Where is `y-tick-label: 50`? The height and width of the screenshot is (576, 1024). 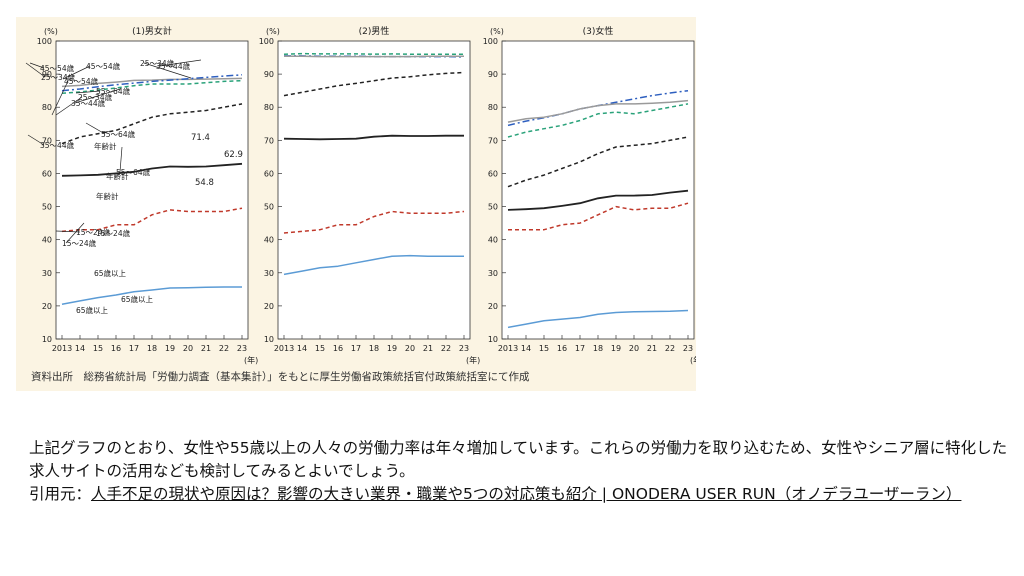
y-tick-label: 50 is located at coordinates (269, 207).